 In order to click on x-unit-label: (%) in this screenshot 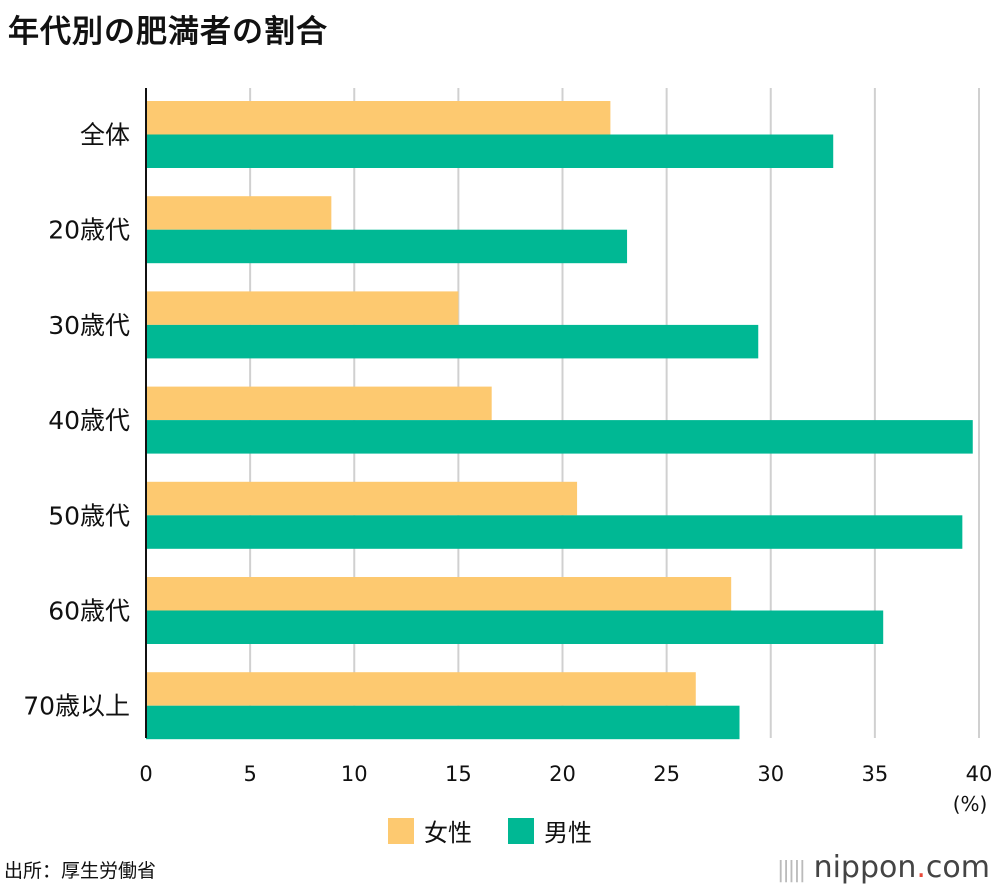, I will do `click(970, 804)`.